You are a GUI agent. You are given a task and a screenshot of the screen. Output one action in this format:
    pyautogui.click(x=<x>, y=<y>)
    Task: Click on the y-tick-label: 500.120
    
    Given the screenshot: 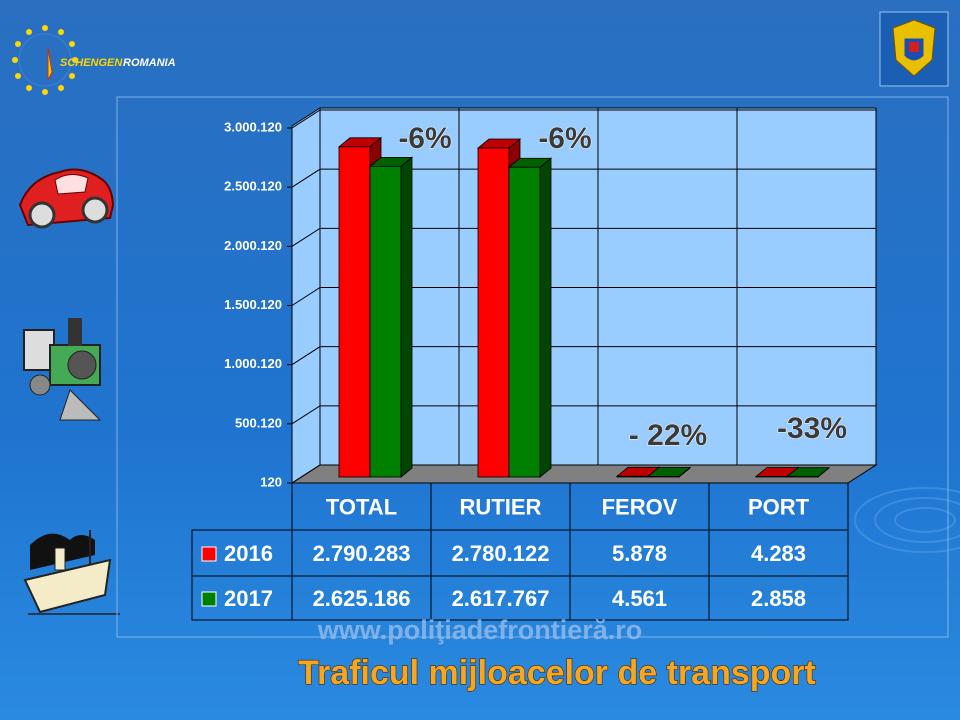 What is the action you would take?
    pyautogui.click(x=258, y=422)
    